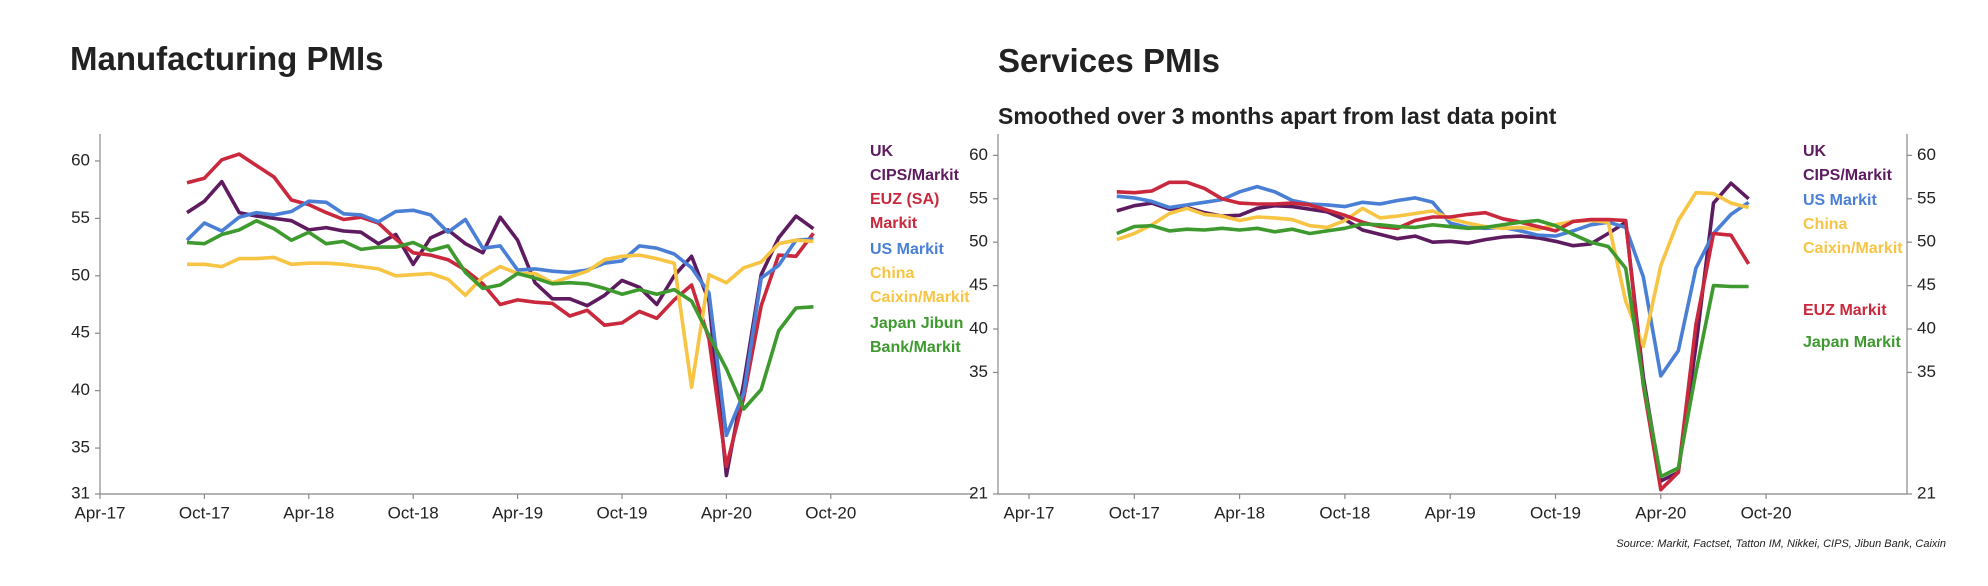  Describe the element at coordinates (1926, 241) in the screenshot. I see `y-tick-label-right: 50` at that location.